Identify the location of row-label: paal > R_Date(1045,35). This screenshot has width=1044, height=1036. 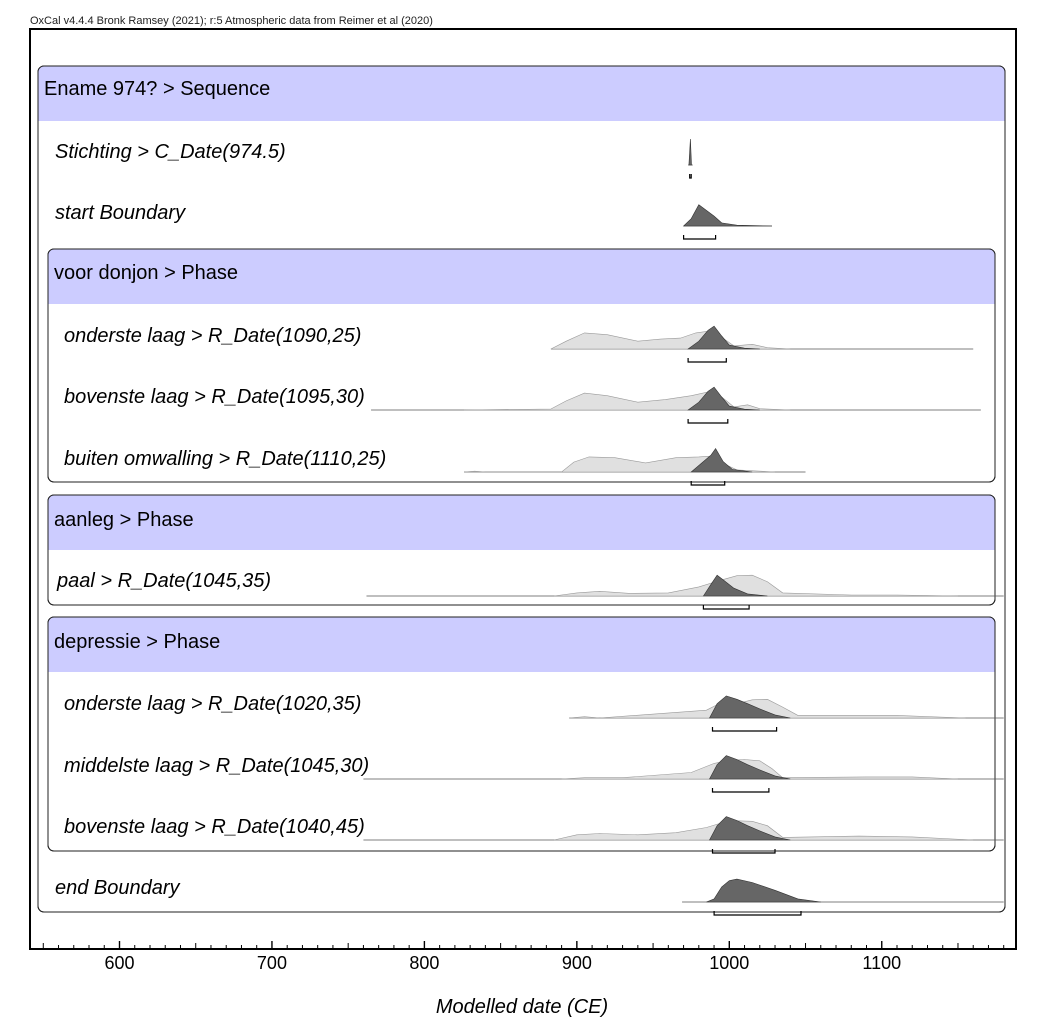
(163, 581).